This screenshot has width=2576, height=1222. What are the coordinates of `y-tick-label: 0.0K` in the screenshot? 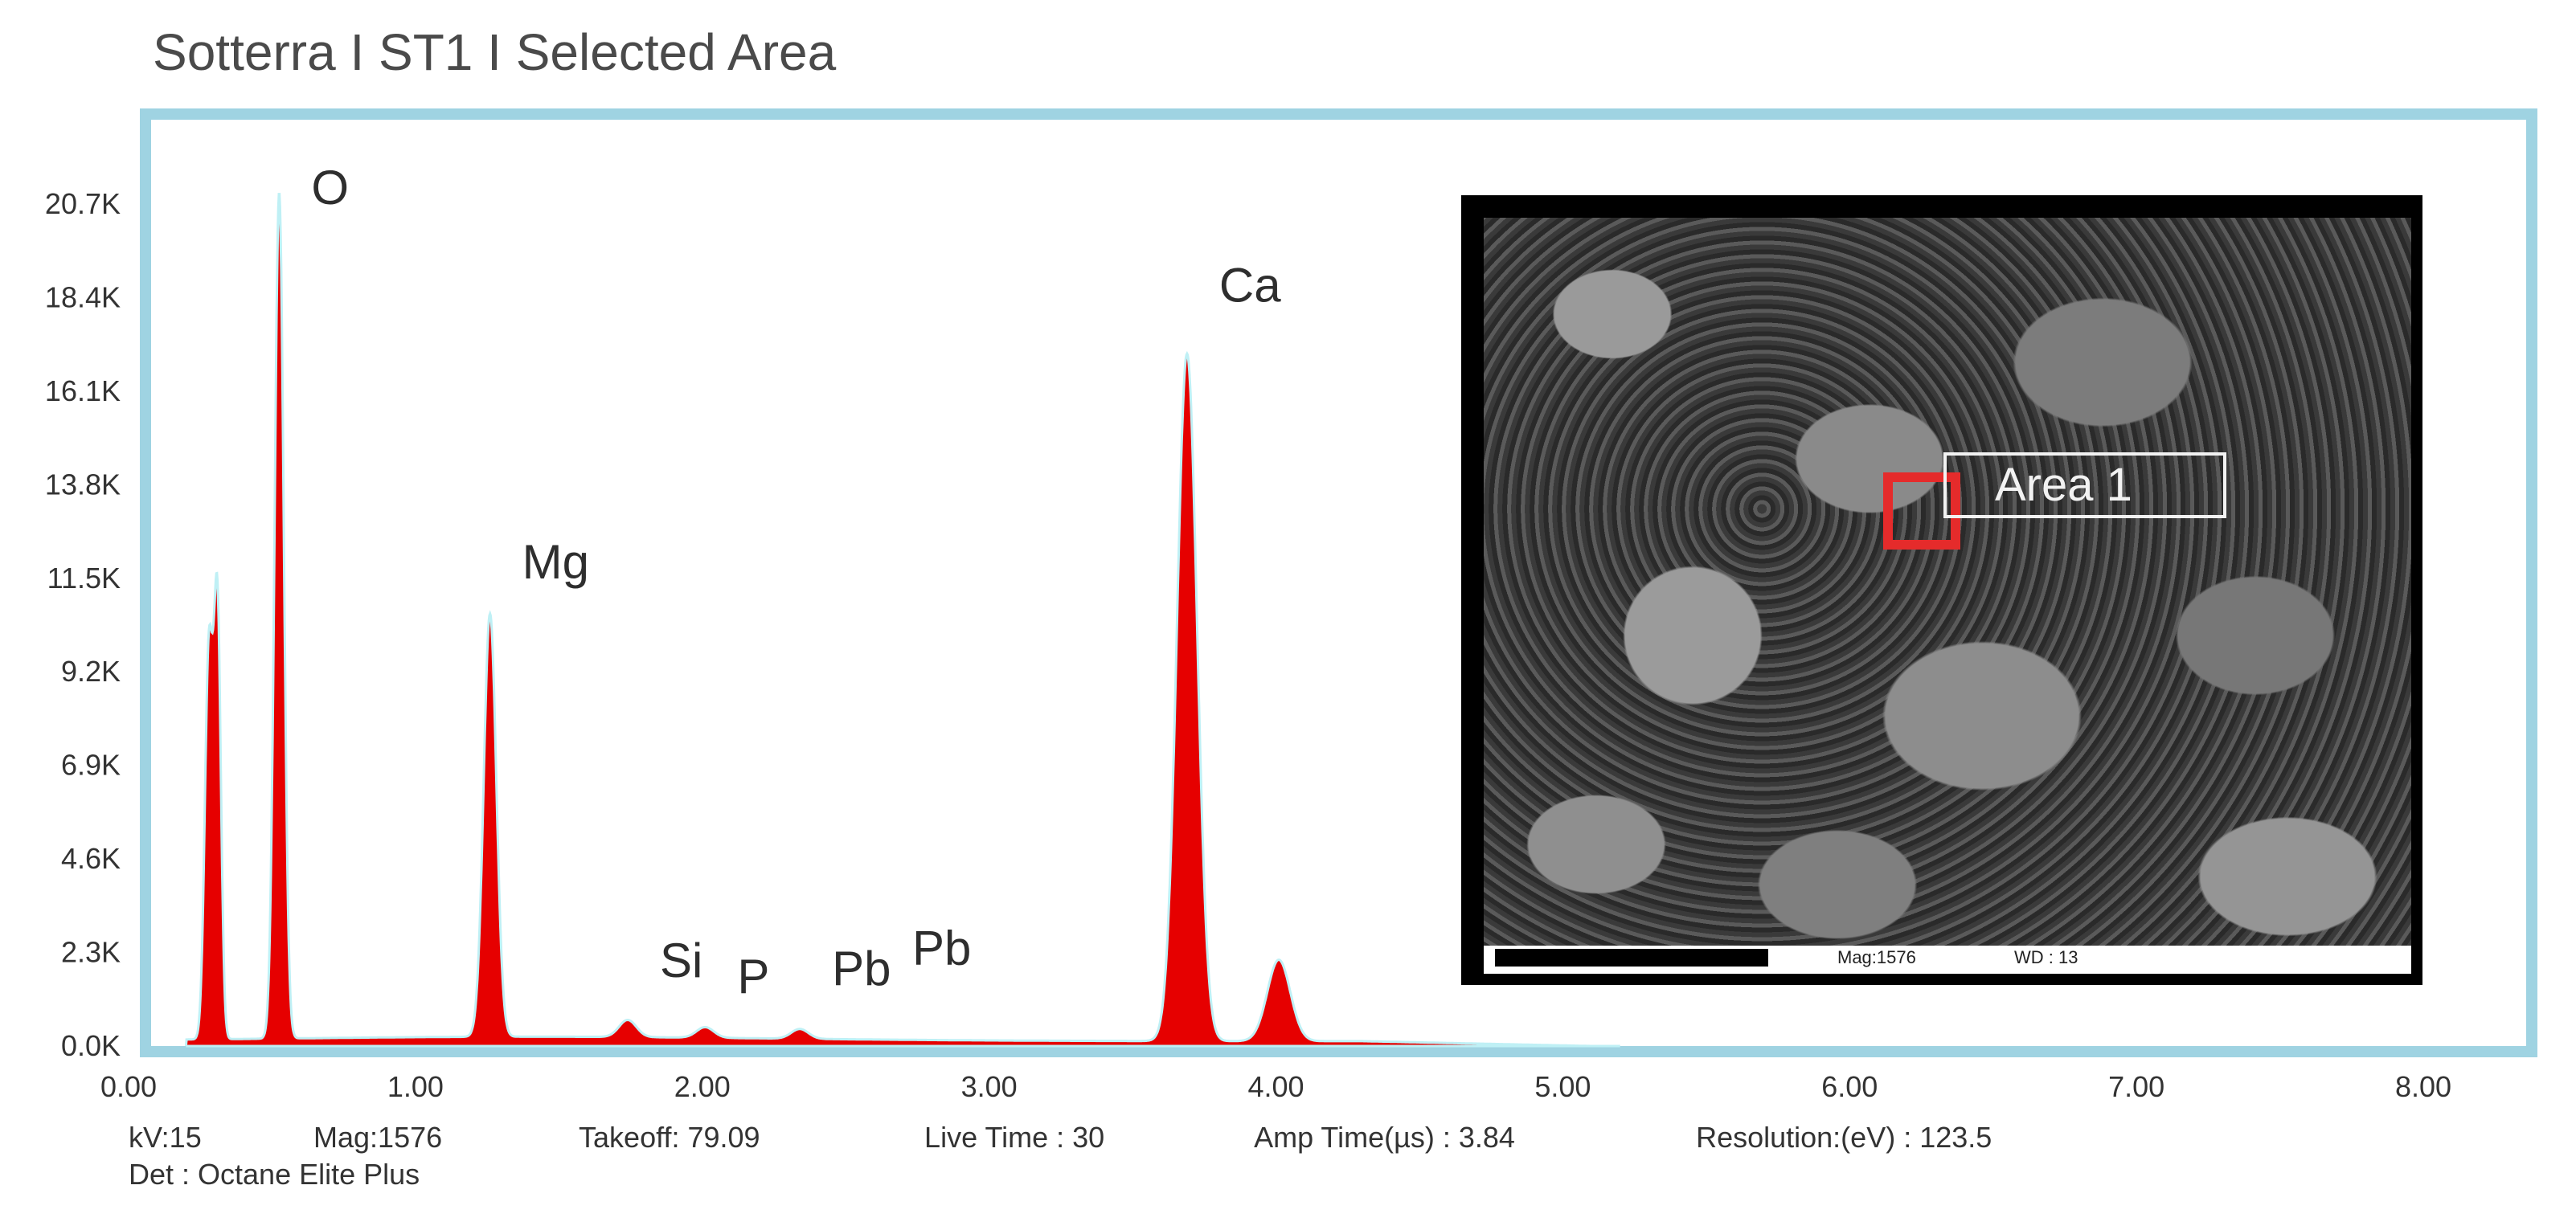 It's located at (91, 1046).